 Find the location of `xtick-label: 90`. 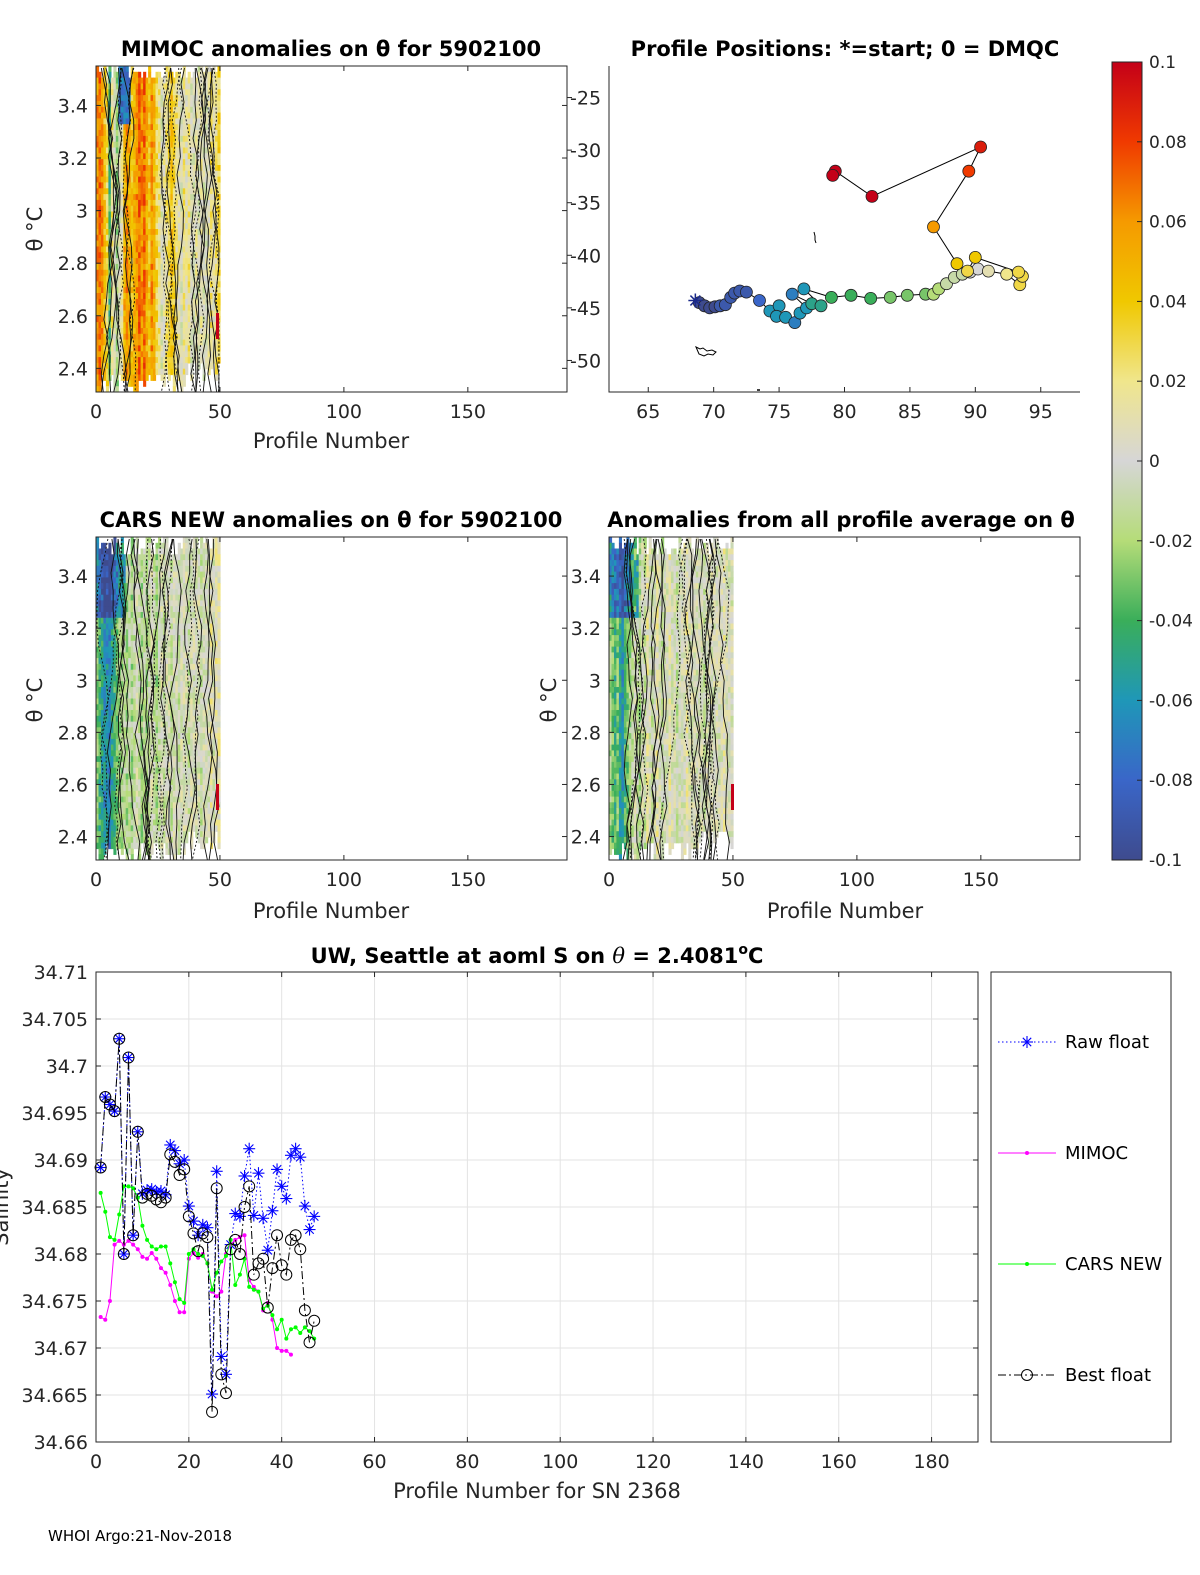

xtick-label: 90 is located at coordinates (975, 412).